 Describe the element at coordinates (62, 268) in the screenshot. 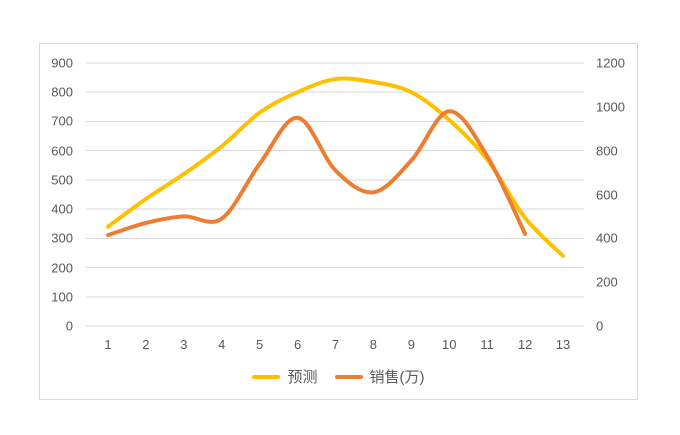

I see `left-axis-tick-label: 200` at that location.